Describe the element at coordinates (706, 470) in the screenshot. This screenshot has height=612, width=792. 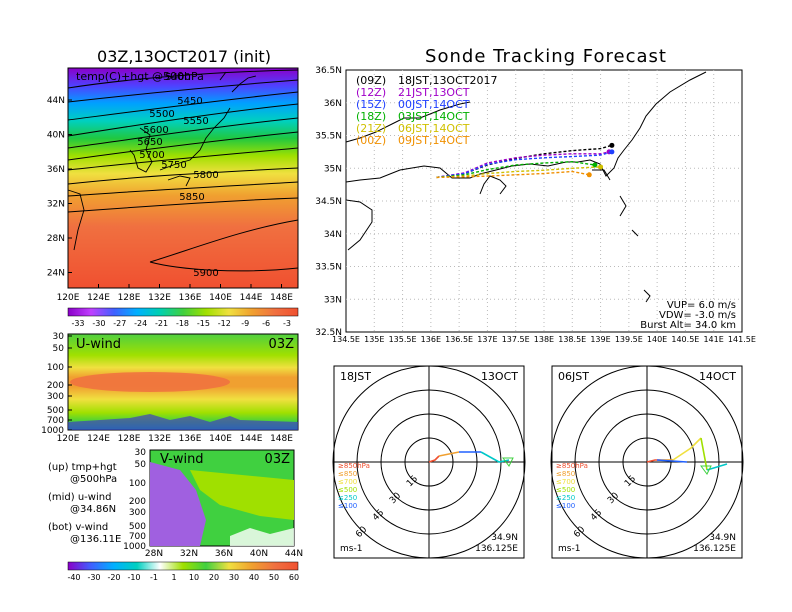
I see `hodo-marker` at that location.